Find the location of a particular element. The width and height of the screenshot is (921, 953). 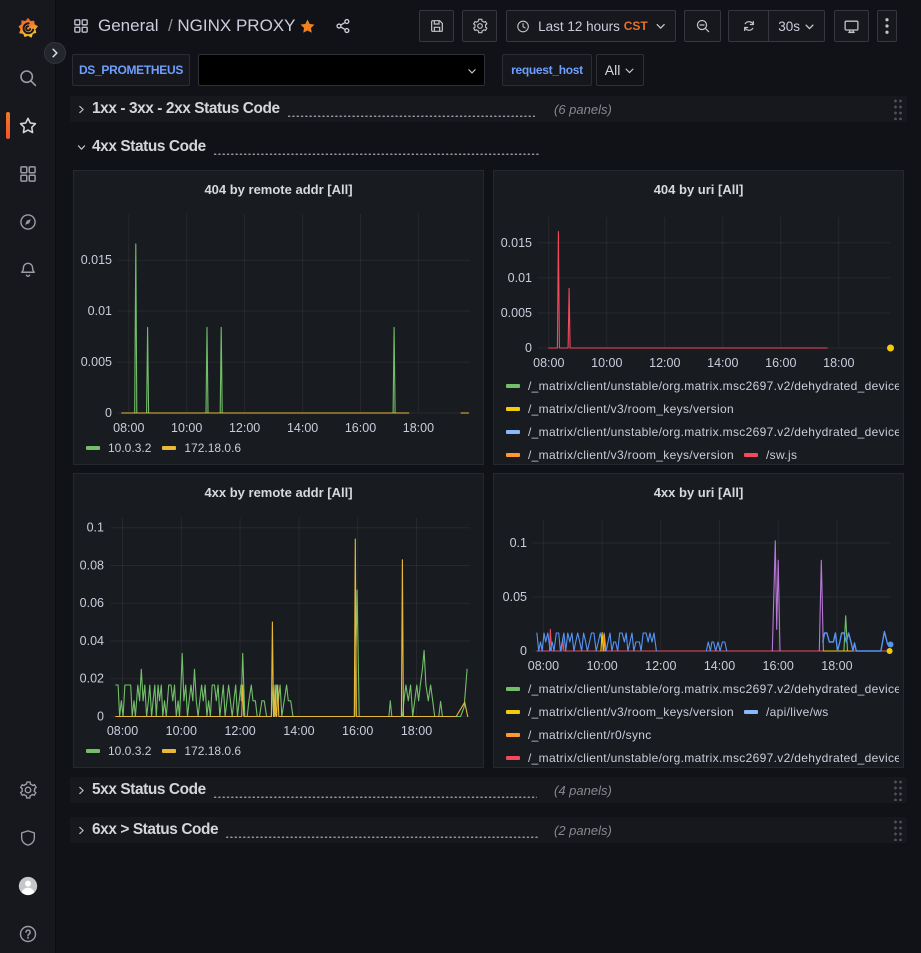

svg-text: 0.05 is located at coordinates (515, 597).